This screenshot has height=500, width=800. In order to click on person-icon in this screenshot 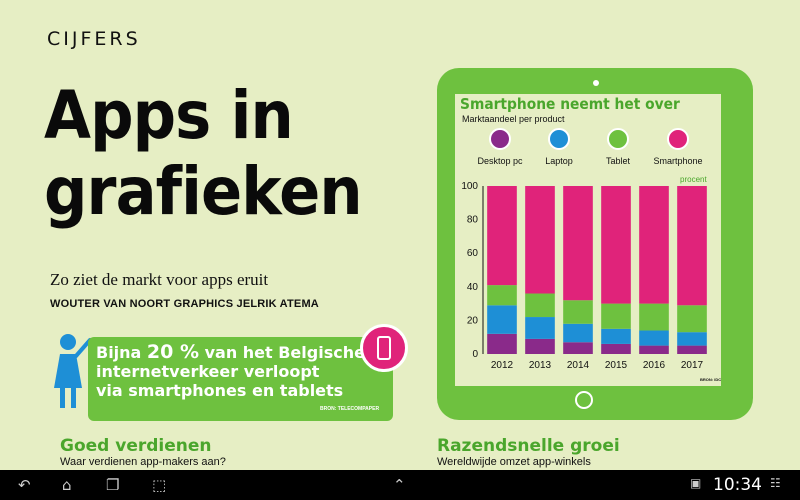, I will do `click(73, 371)`.